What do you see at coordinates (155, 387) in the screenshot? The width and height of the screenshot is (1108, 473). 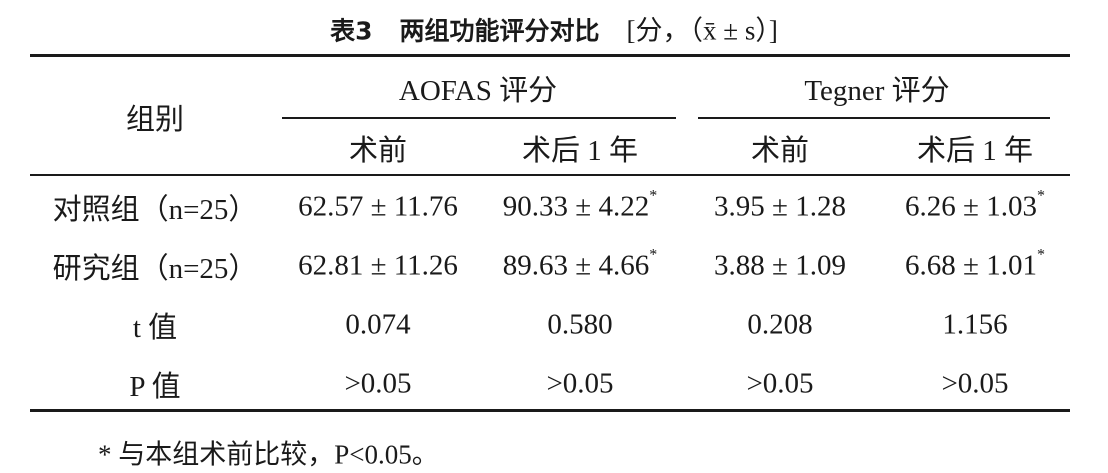 I see `row-label: P 值` at bounding box center [155, 387].